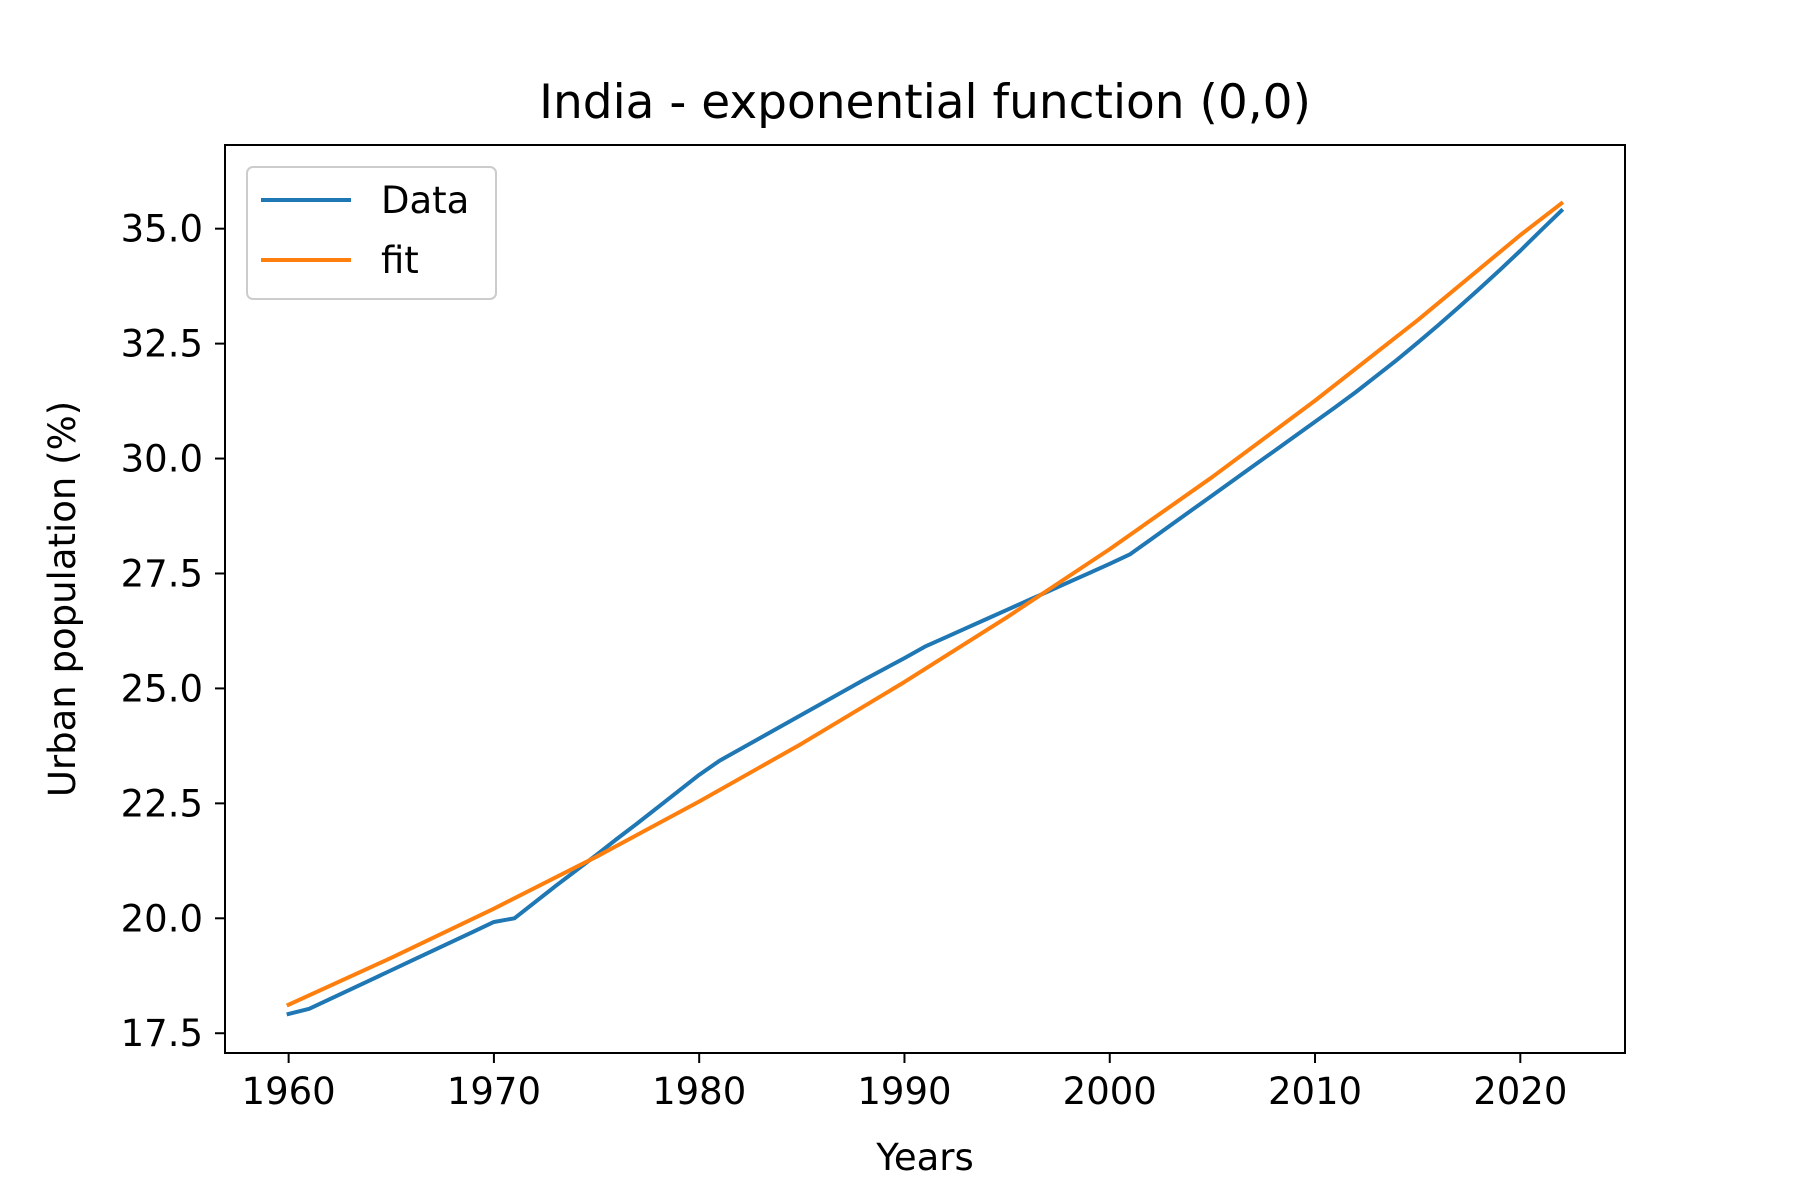 This screenshot has height=1200, width=1800. I want to click on y-tick-label: 35.0, so click(162, 229).